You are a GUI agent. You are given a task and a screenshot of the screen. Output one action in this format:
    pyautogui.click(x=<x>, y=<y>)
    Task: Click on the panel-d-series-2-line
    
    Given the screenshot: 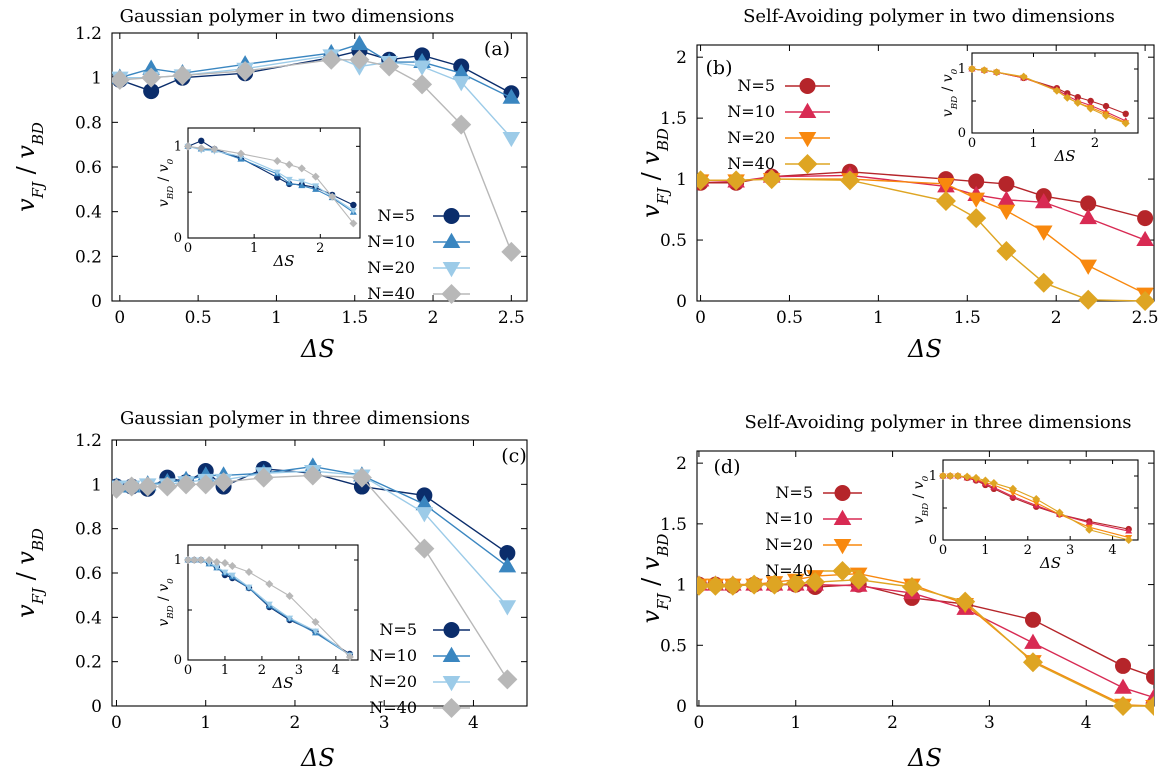 What is the action you would take?
    pyautogui.click(x=926, y=639)
    